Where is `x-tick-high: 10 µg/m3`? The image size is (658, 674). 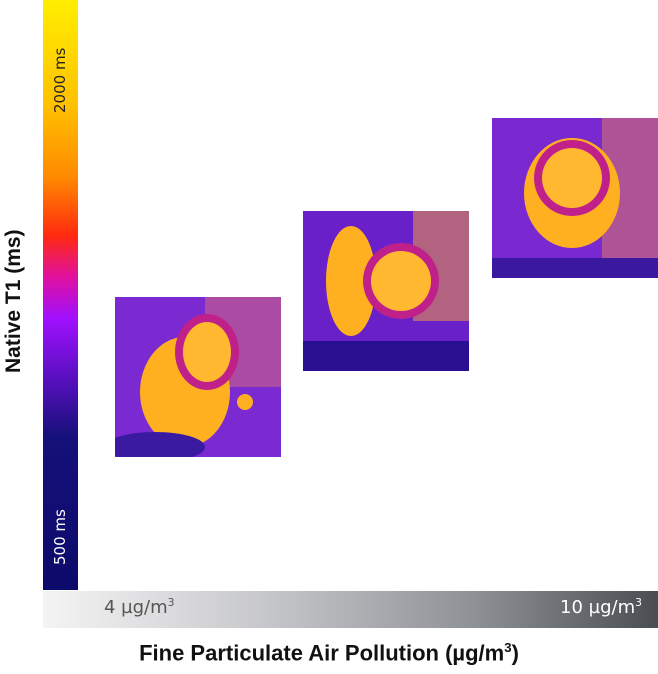
x-tick-high: 10 µg/m3 is located at coordinates (601, 607).